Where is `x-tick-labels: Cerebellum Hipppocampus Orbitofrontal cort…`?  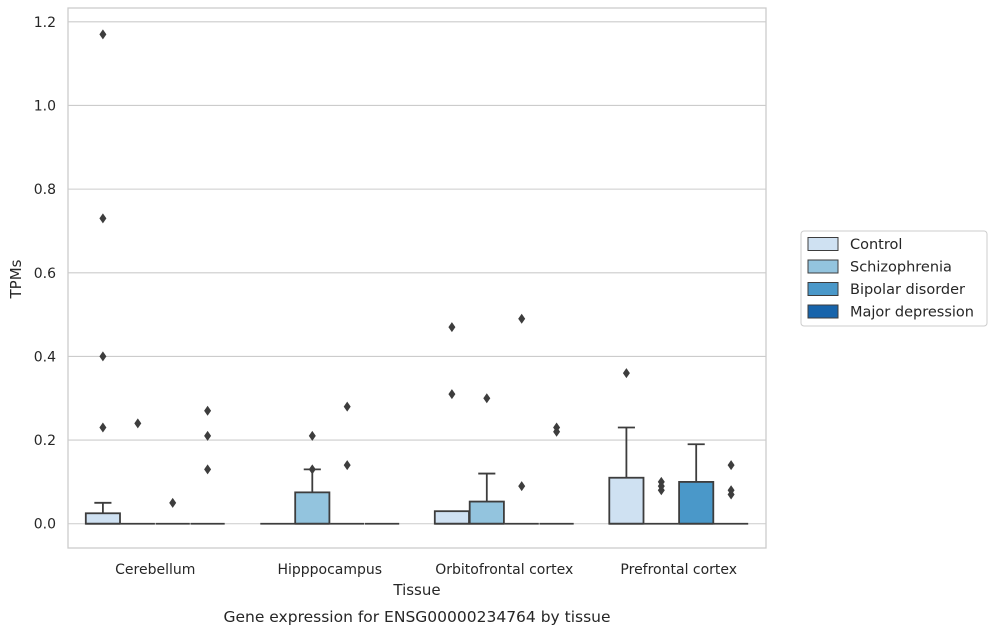 x-tick-labels: Cerebellum Hipppocampus Orbitofrontal cort… is located at coordinates (426, 570).